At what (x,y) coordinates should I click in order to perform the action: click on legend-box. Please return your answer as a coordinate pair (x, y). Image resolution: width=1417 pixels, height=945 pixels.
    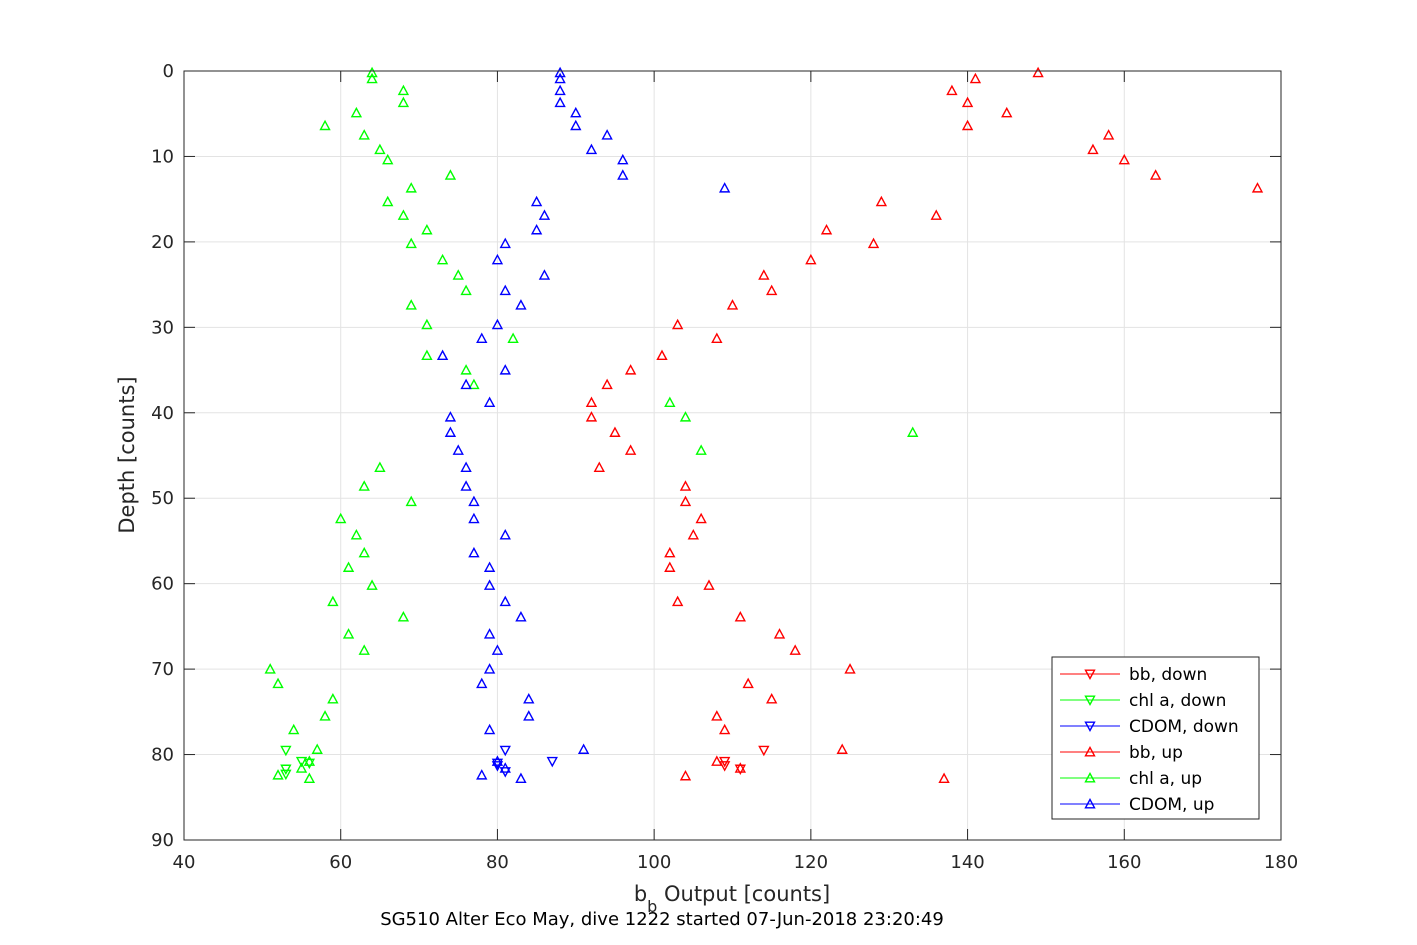
    Looking at the image, I should click on (1155, 738).